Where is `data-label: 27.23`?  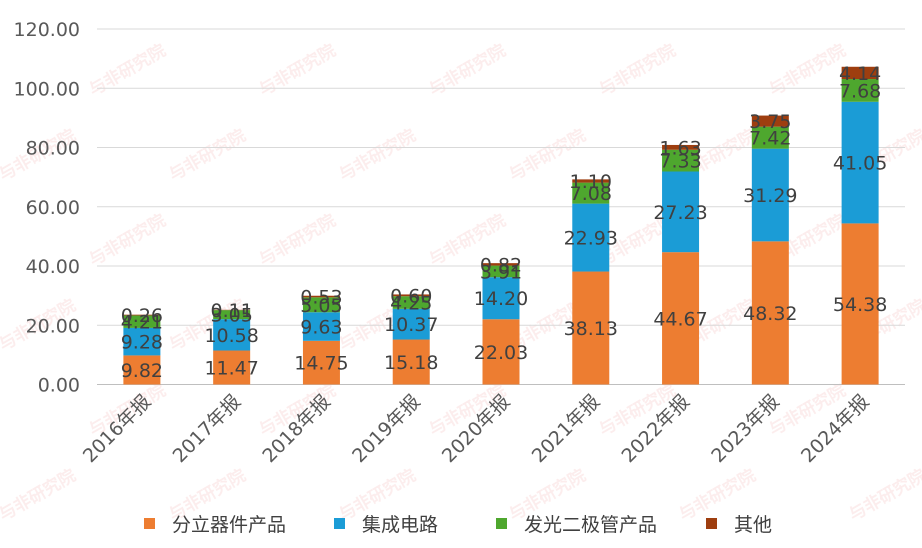
data-label: 27.23 is located at coordinates (680, 213).